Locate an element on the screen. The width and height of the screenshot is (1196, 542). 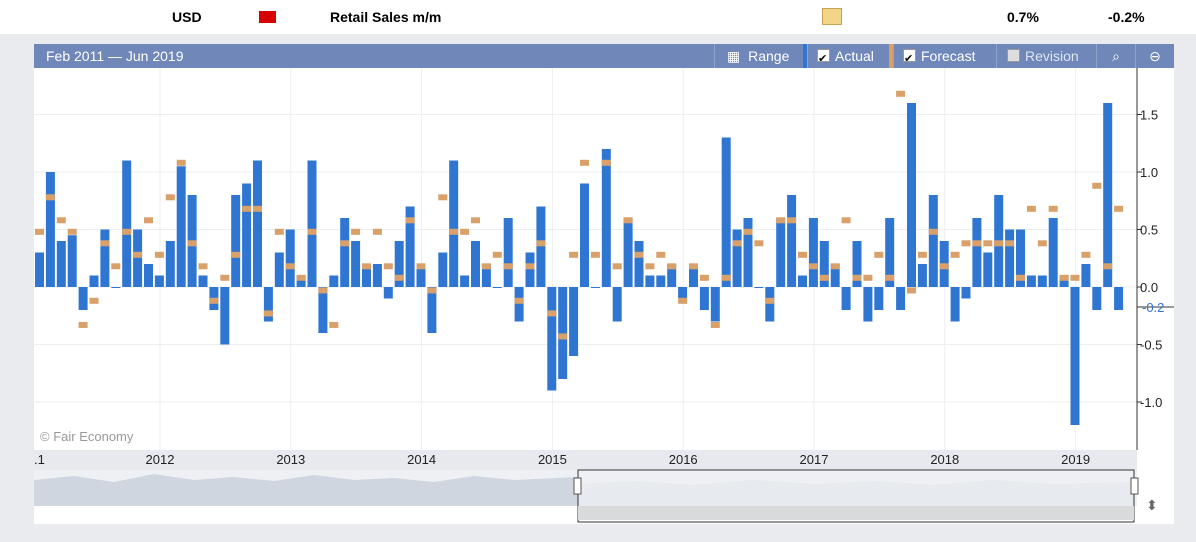
zoom-in-icon: ⌕ is located at coordinates (1115, 56).